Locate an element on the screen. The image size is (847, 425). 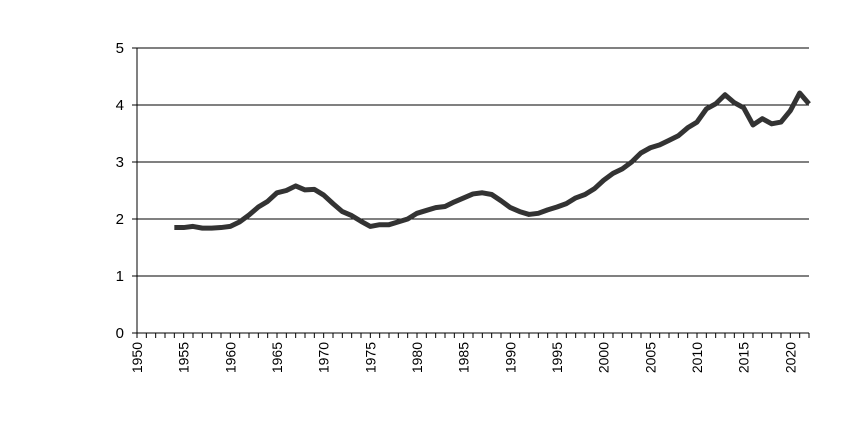
x-tick-label-2005: 2005 is located at coordinates (650, 357).